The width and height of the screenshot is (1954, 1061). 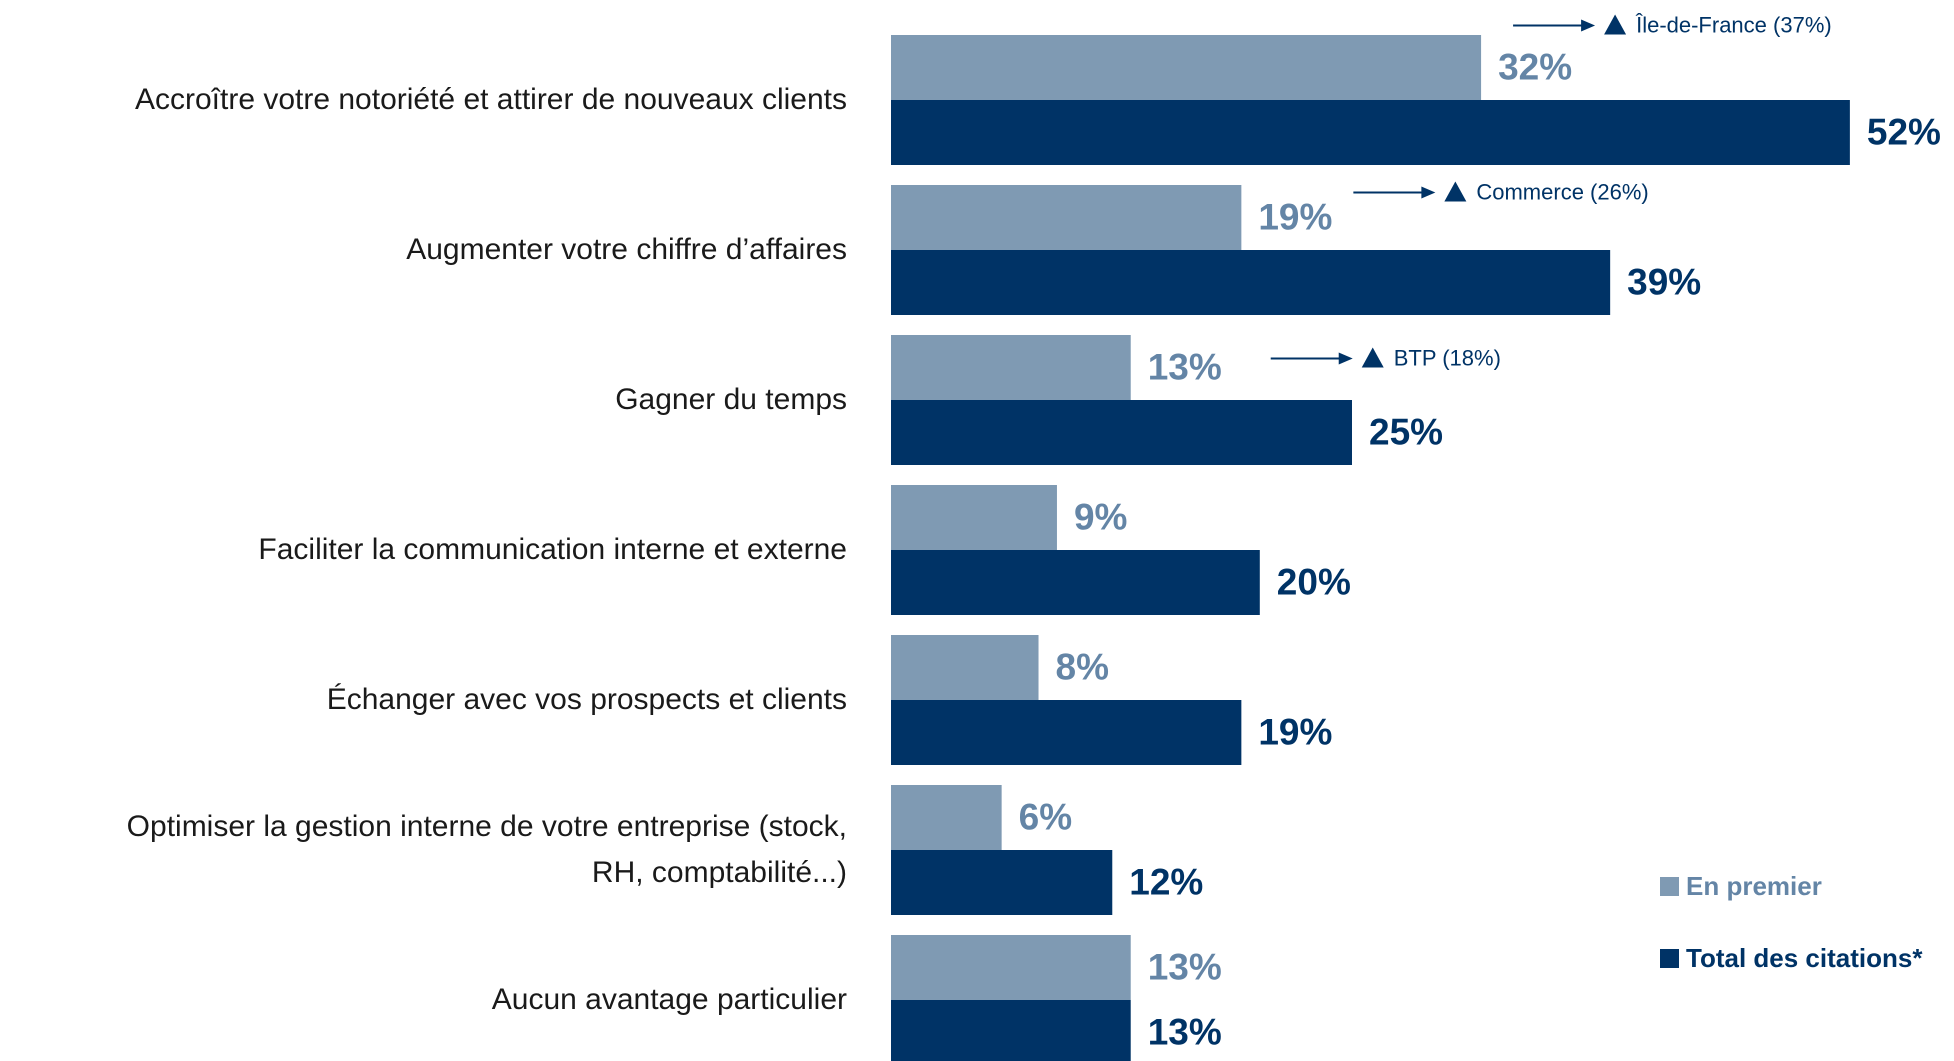 I want to click on category-label: Augmenter votre chiffre d’affaires, so click(x=626, y=249).